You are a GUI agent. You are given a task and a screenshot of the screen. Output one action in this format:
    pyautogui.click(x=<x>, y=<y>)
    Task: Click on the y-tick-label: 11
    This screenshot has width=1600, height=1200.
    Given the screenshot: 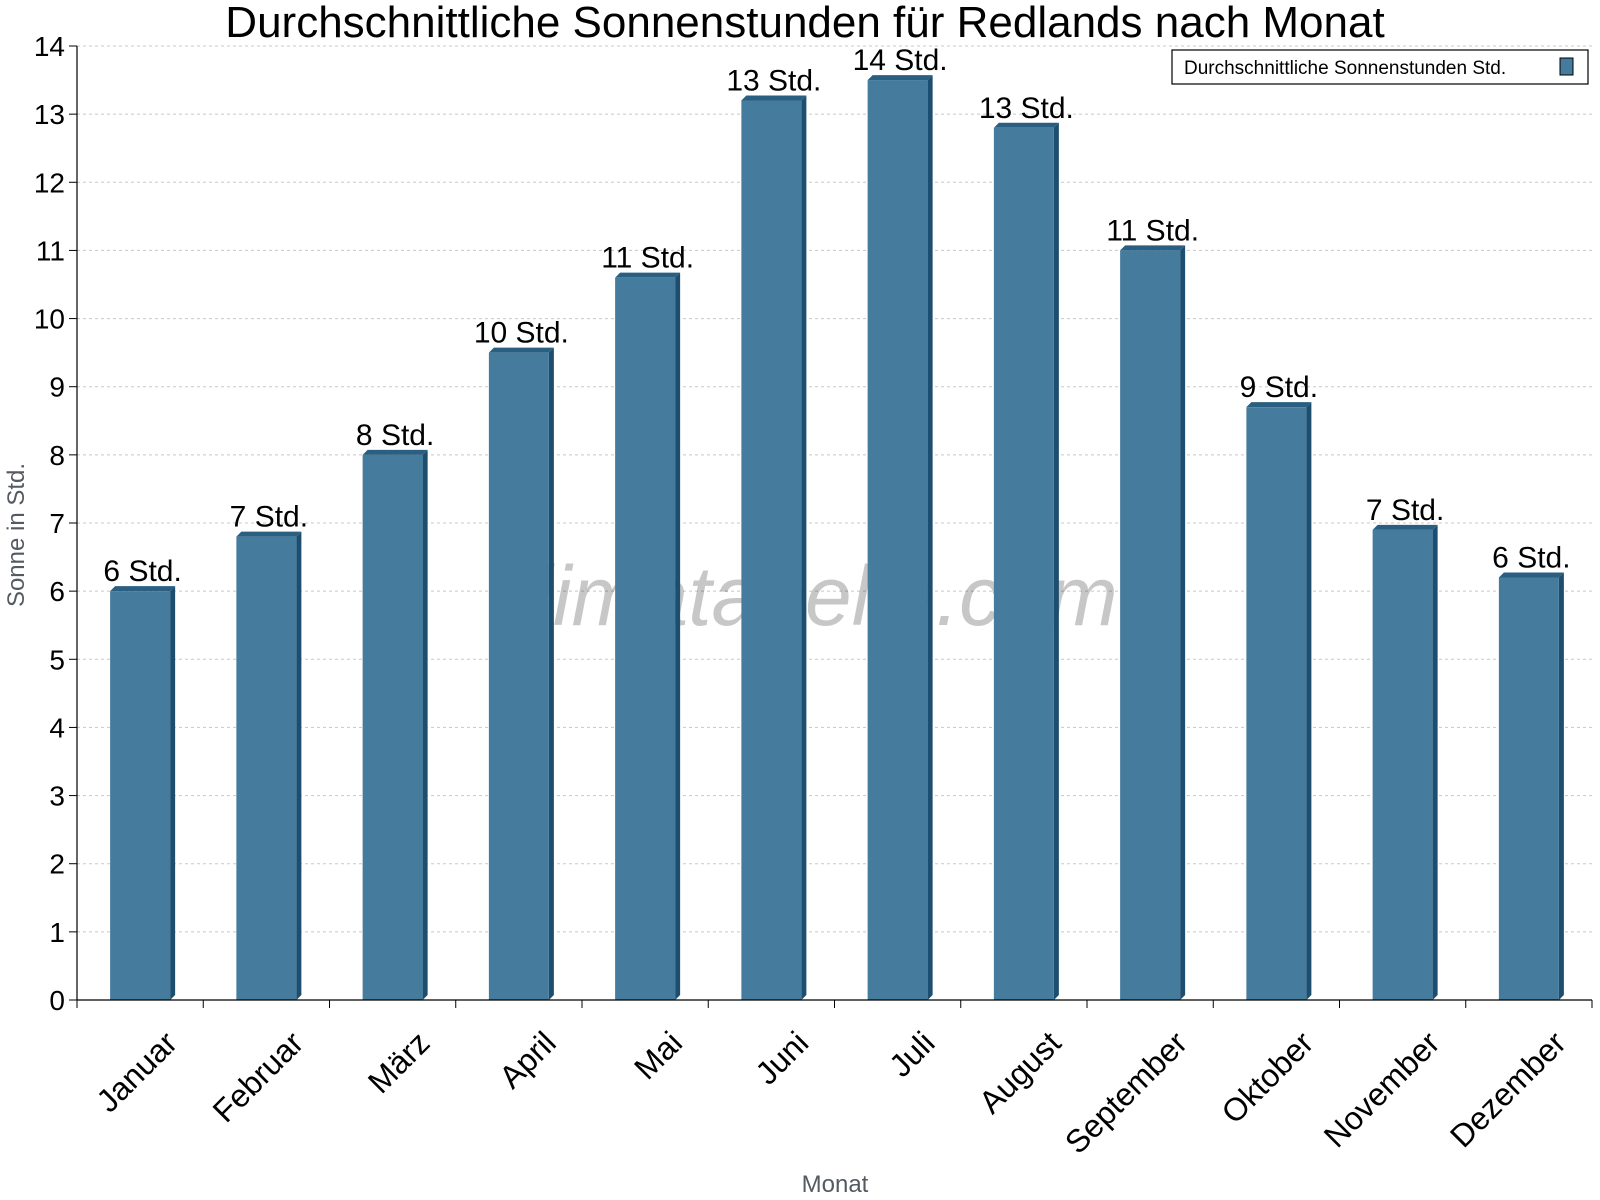 What is the action you would take?
    pyautogui.click(x=50, y=250)
    